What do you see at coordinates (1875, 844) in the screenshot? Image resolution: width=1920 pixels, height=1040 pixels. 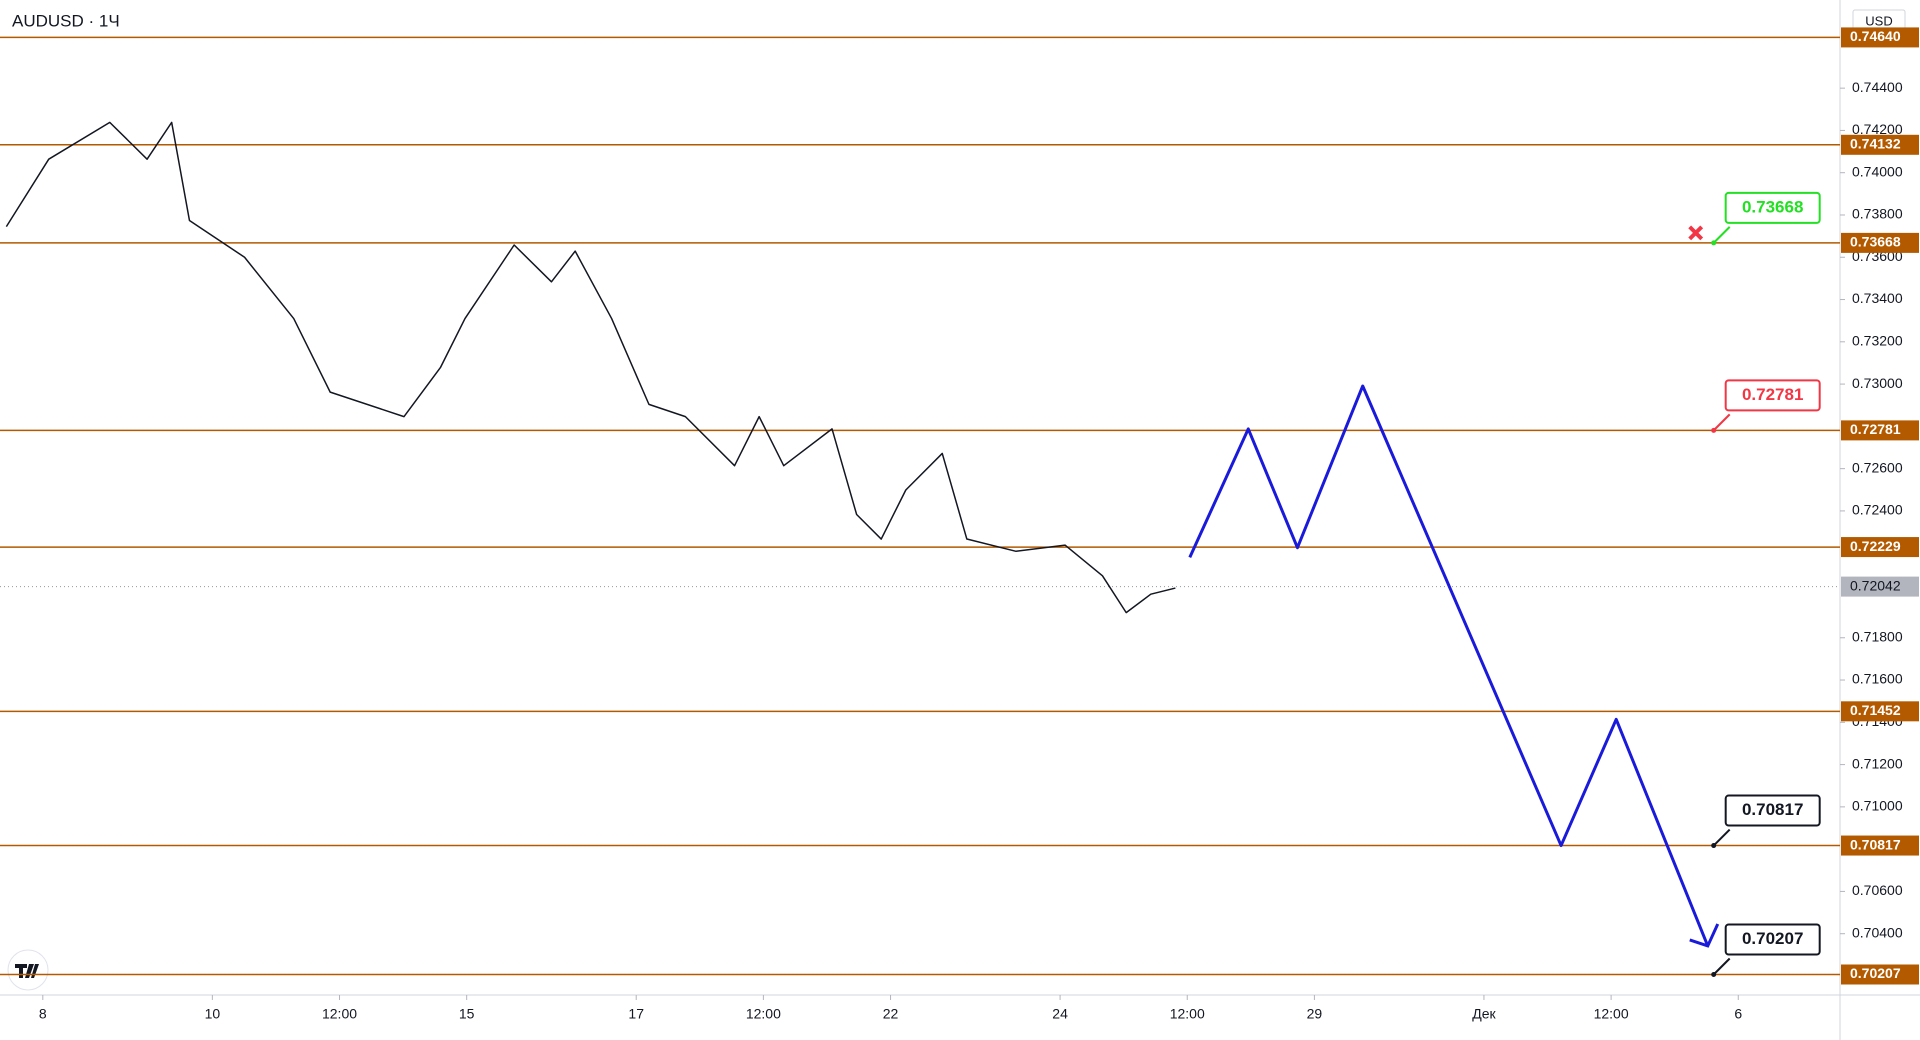 I see `level-label: 0.70817` at bounding box center [1875, 844].